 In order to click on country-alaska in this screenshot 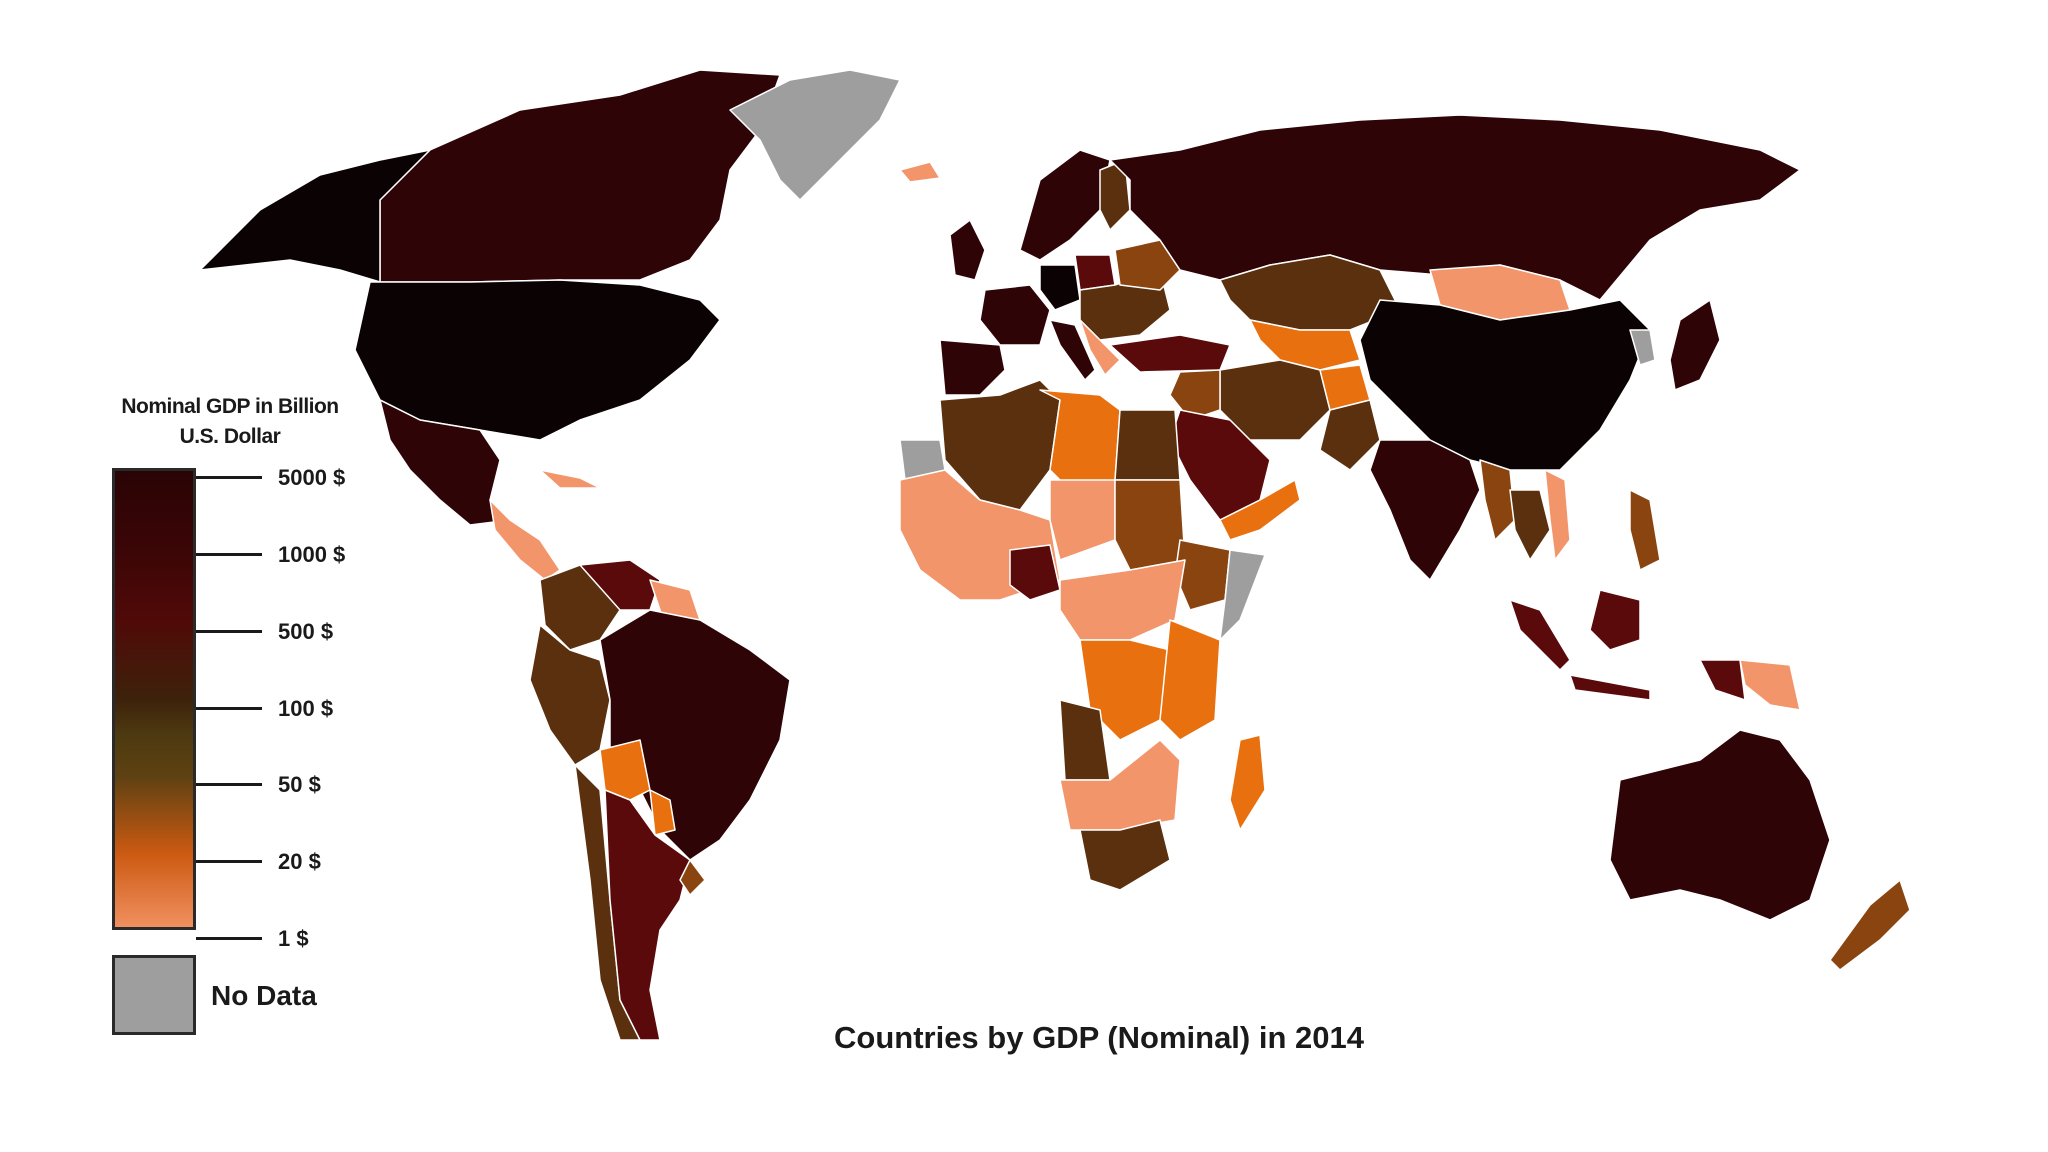, I will do `click(315, 216)`.